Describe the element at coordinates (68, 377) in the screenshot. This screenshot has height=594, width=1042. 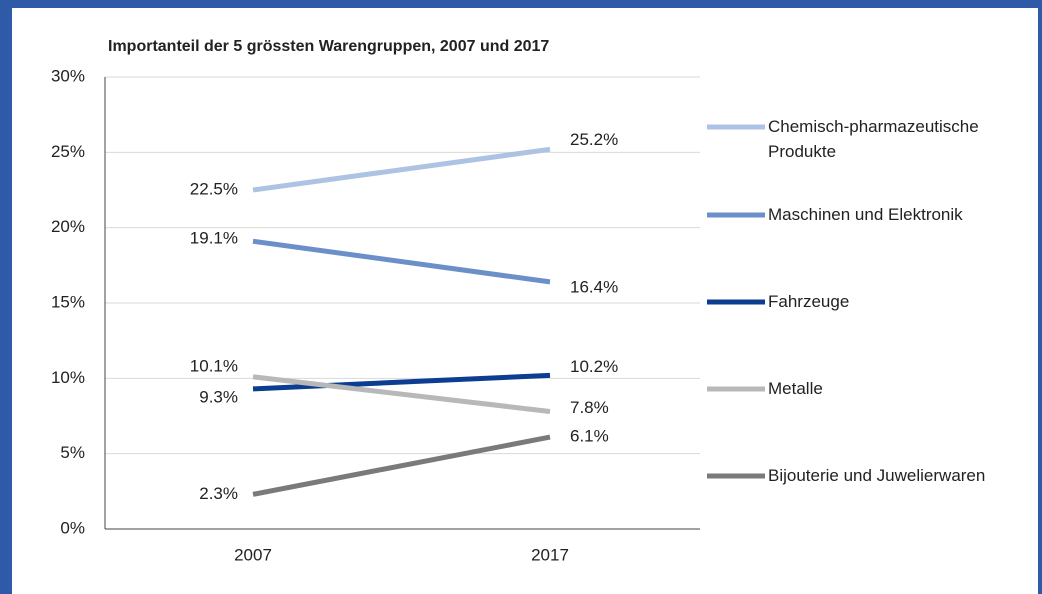
I see `y-tick-label: 10%` at that location.